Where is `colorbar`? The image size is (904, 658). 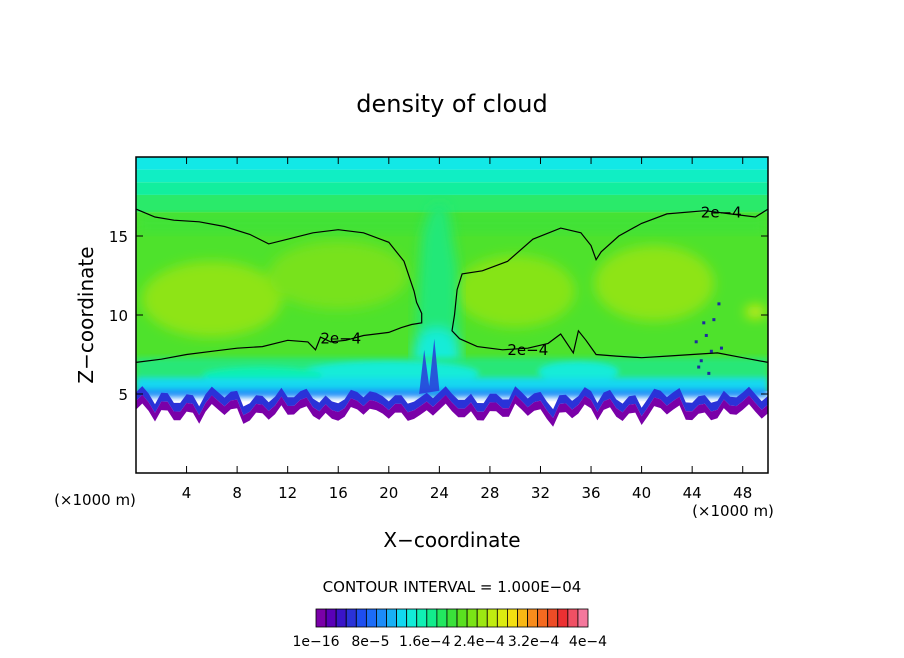 colorbar is located at coordinates (452, 618).